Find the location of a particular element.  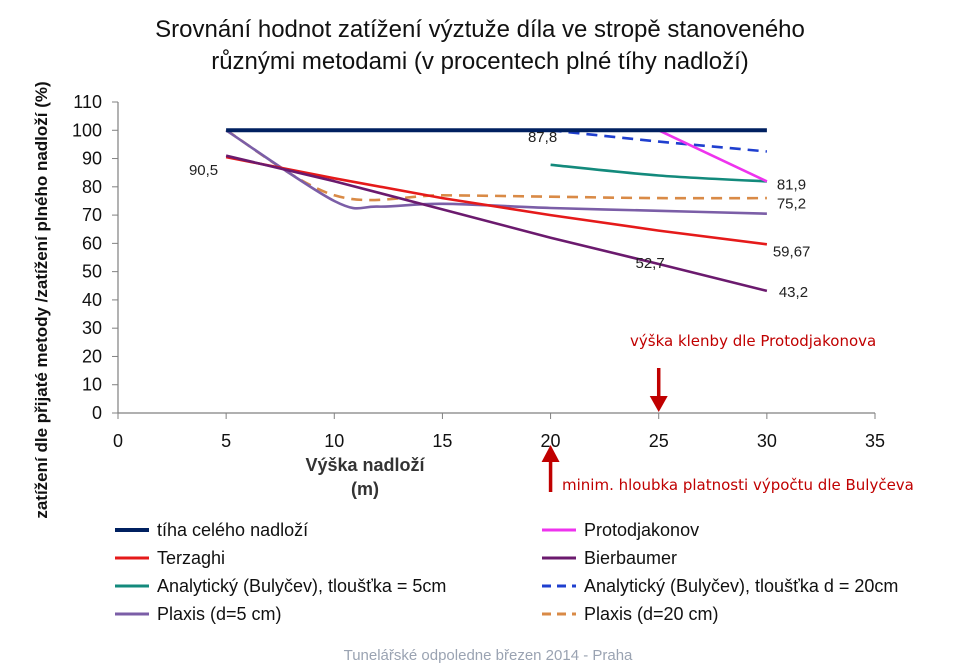

legend-label: tíha celého nadloží is located at coordinates (232, 530).